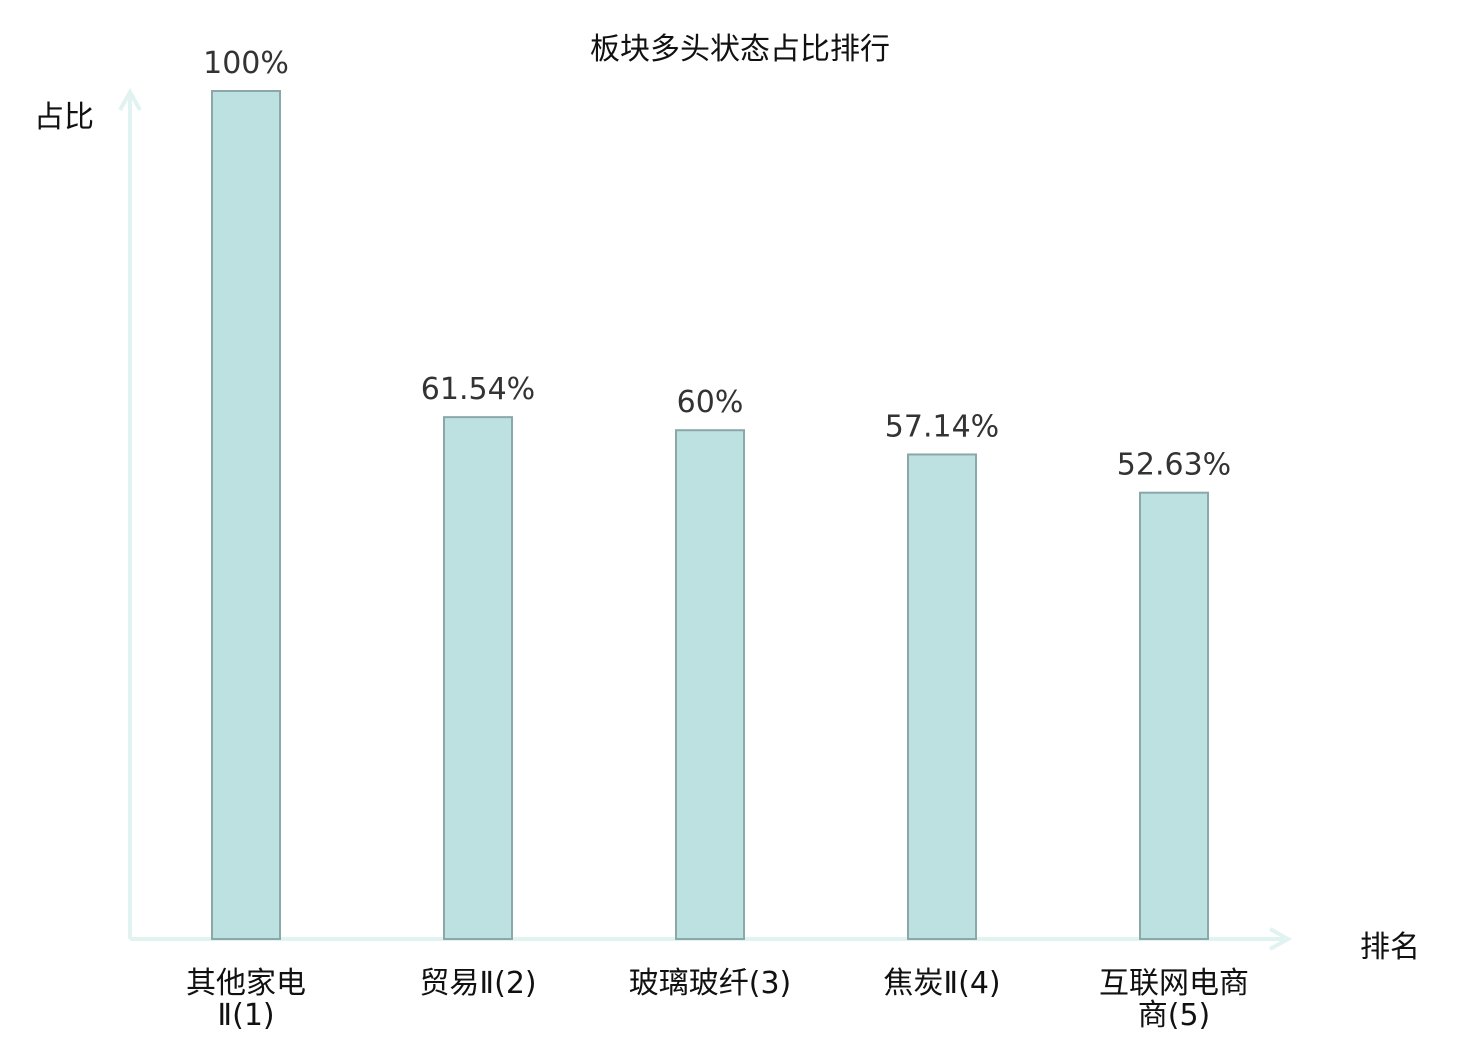  I want to click on y-axis-arrow, so click(130, 99).